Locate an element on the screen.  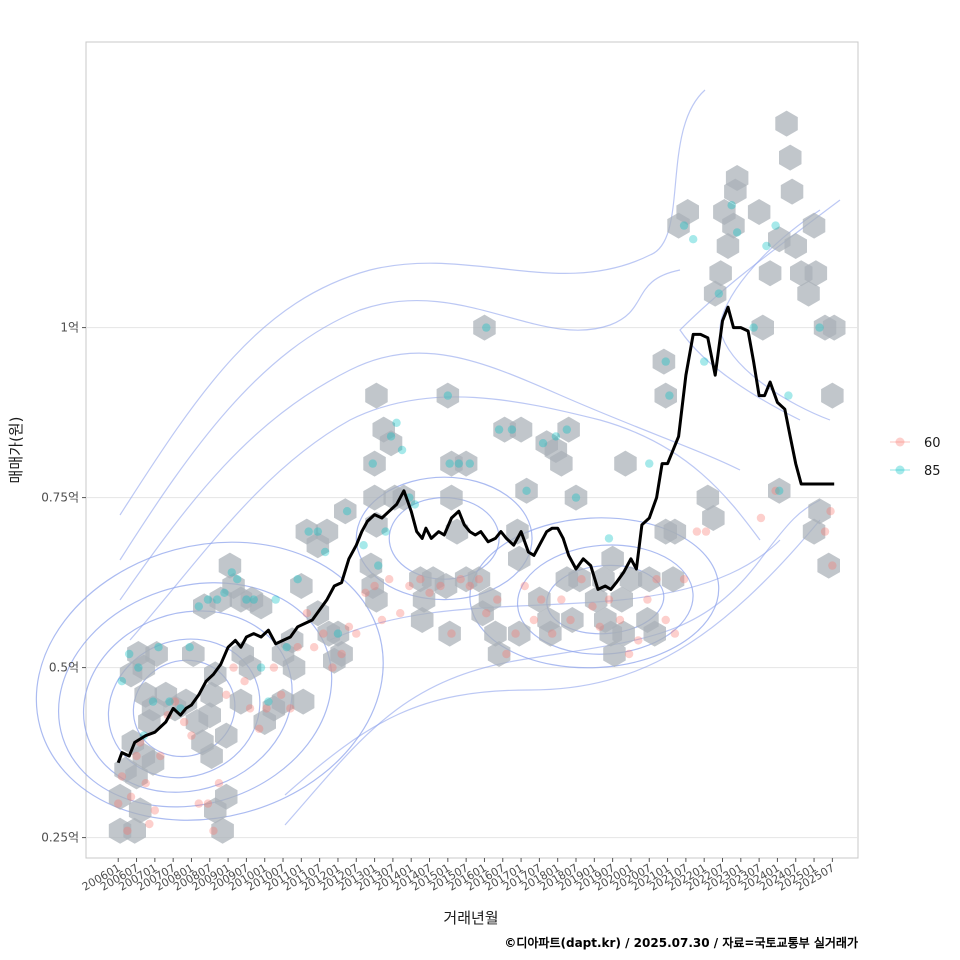
legend-label-85: 85 is located at coordinates (932, 471).